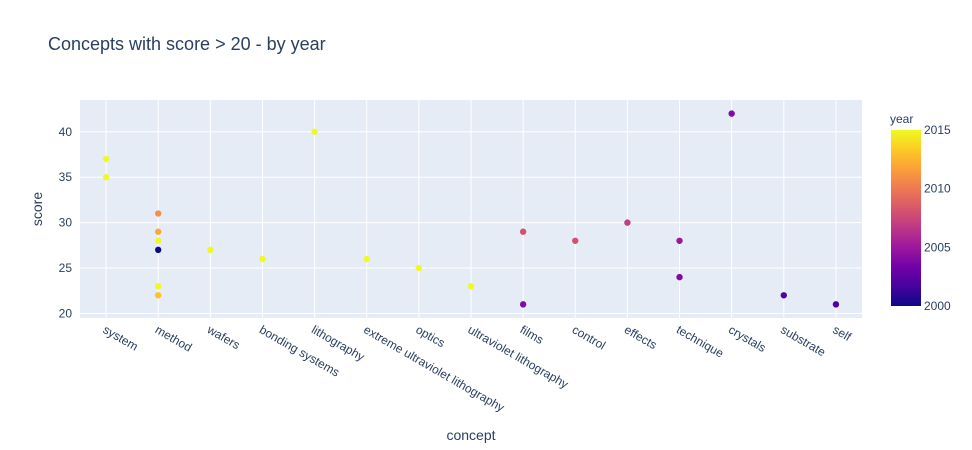 This screenshot has width=972, height=450. What do you see at coordinates (640, 337) in the screenshot?
I see `x-tick-label: effects` at bounding box center [640, 337].